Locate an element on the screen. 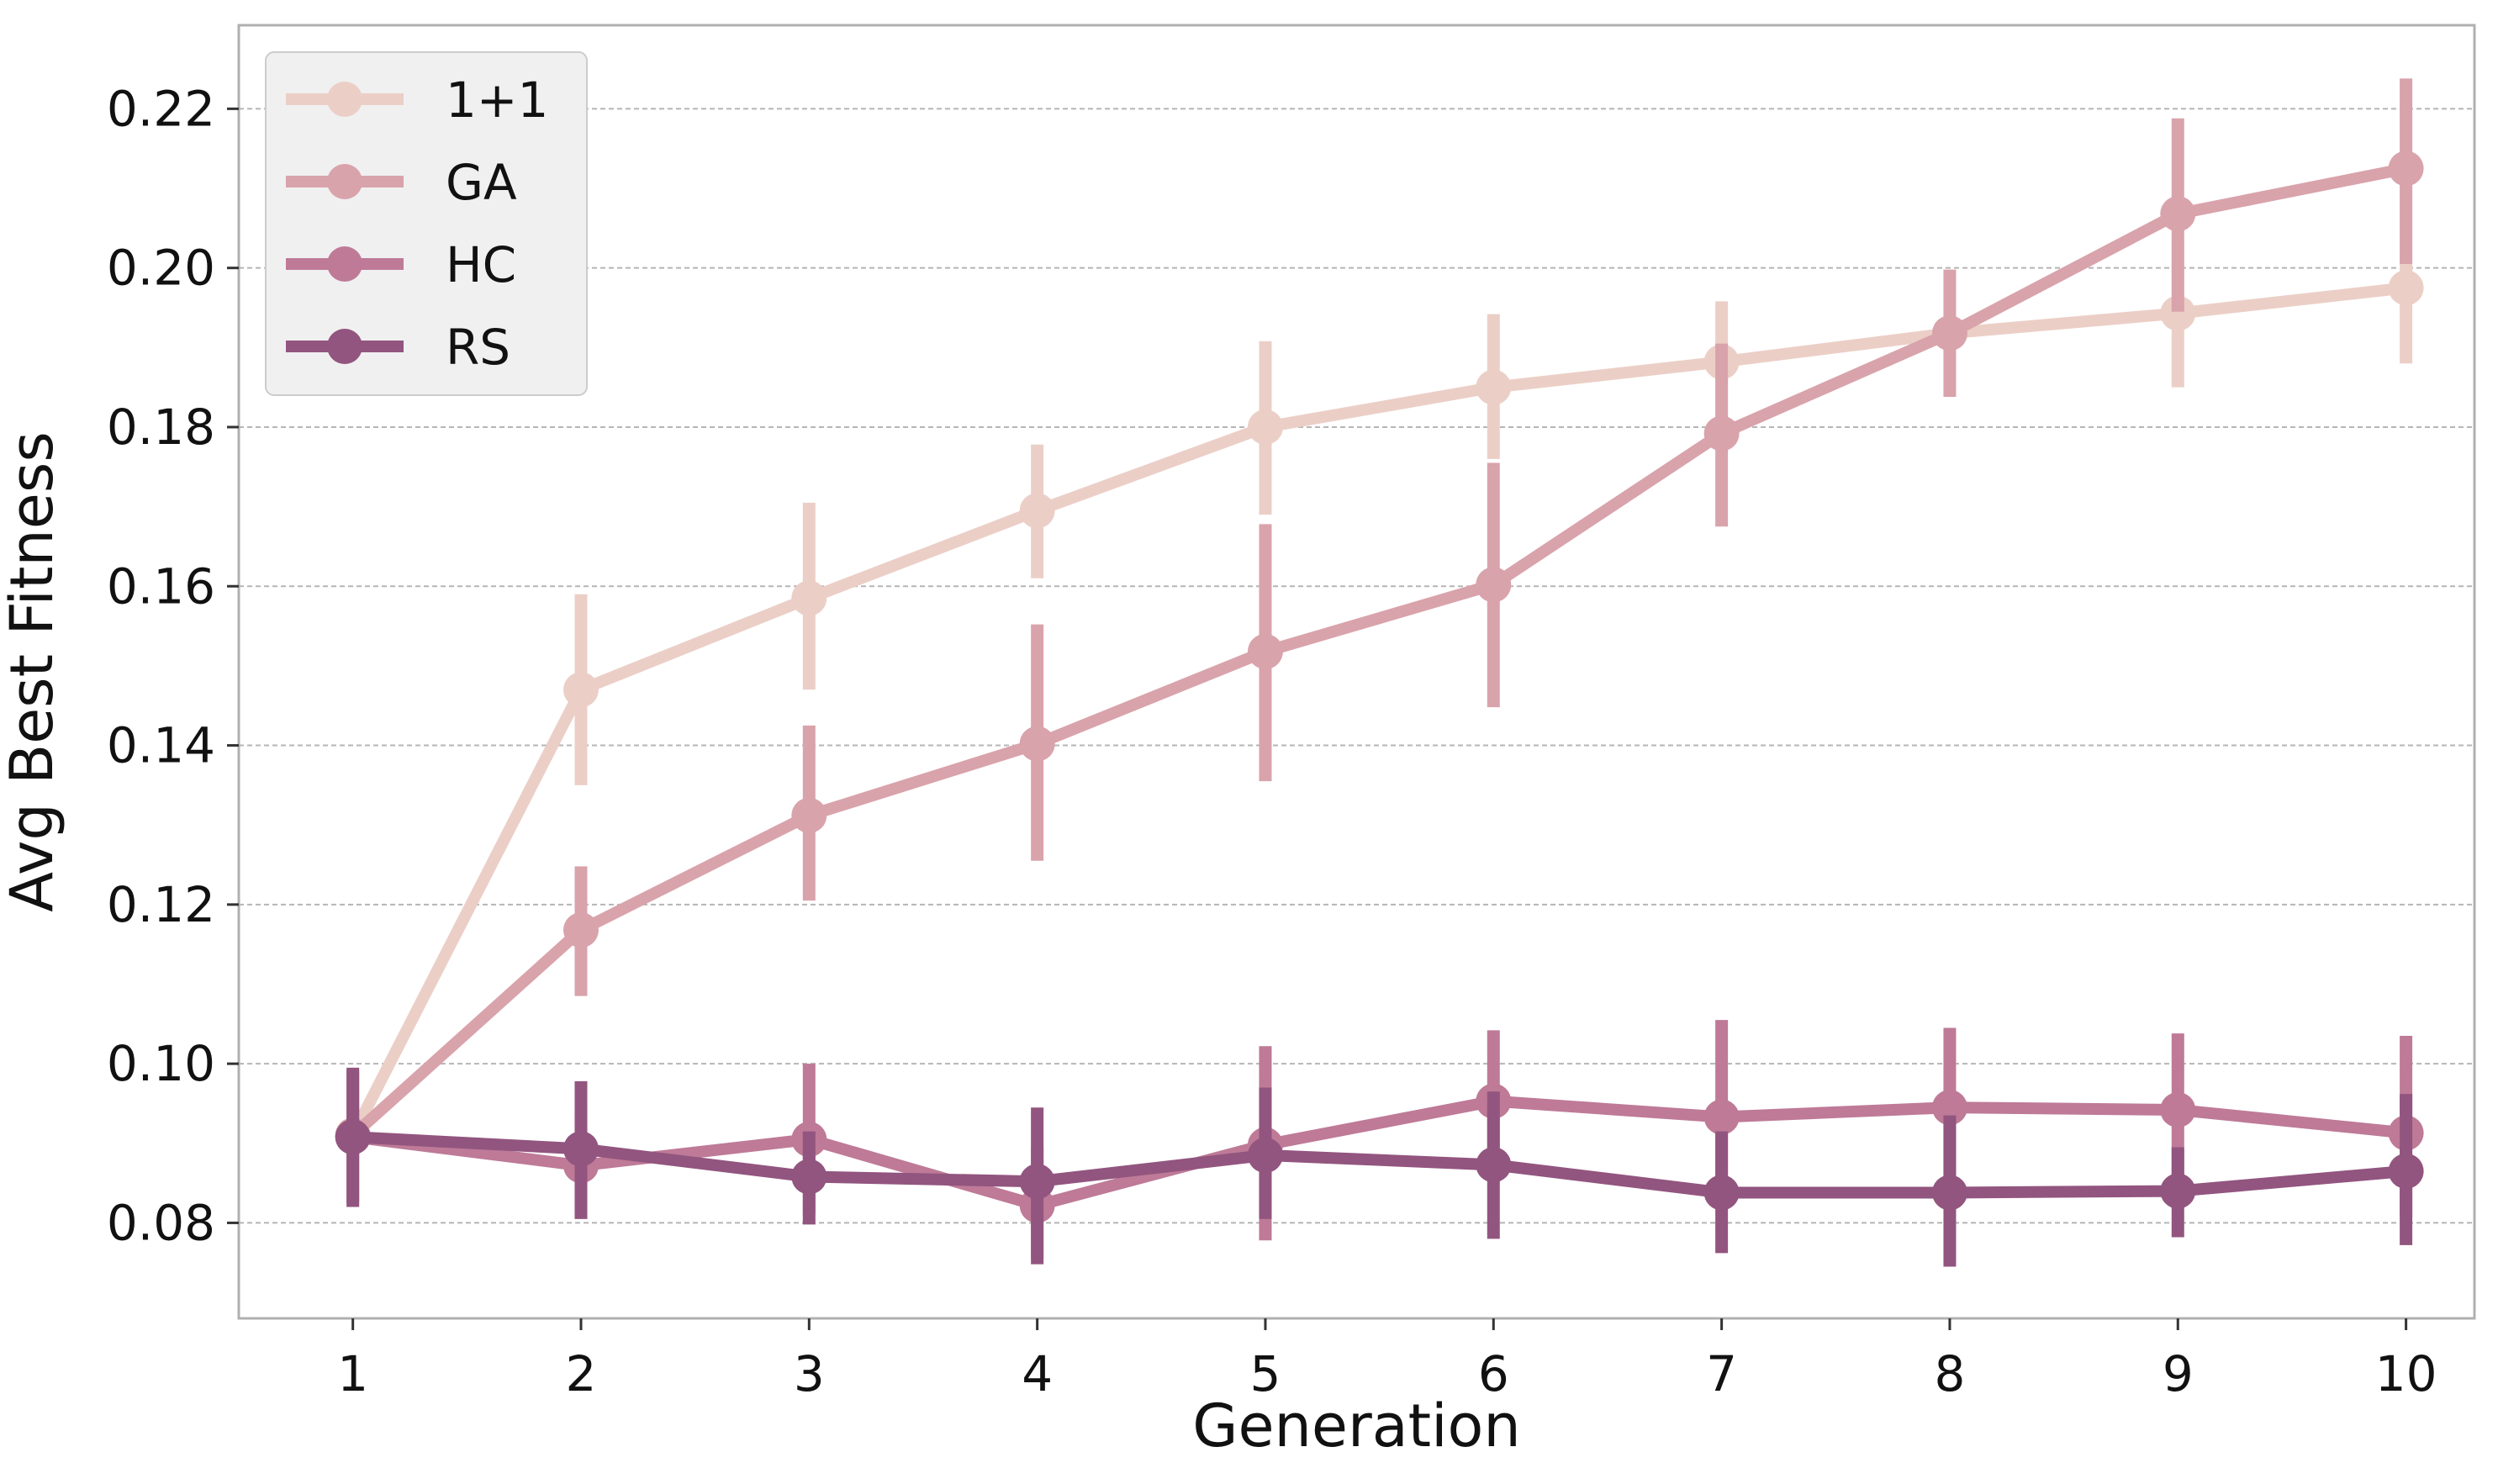  x-tick-label: 6 is located at coordinates (1493, 1373).